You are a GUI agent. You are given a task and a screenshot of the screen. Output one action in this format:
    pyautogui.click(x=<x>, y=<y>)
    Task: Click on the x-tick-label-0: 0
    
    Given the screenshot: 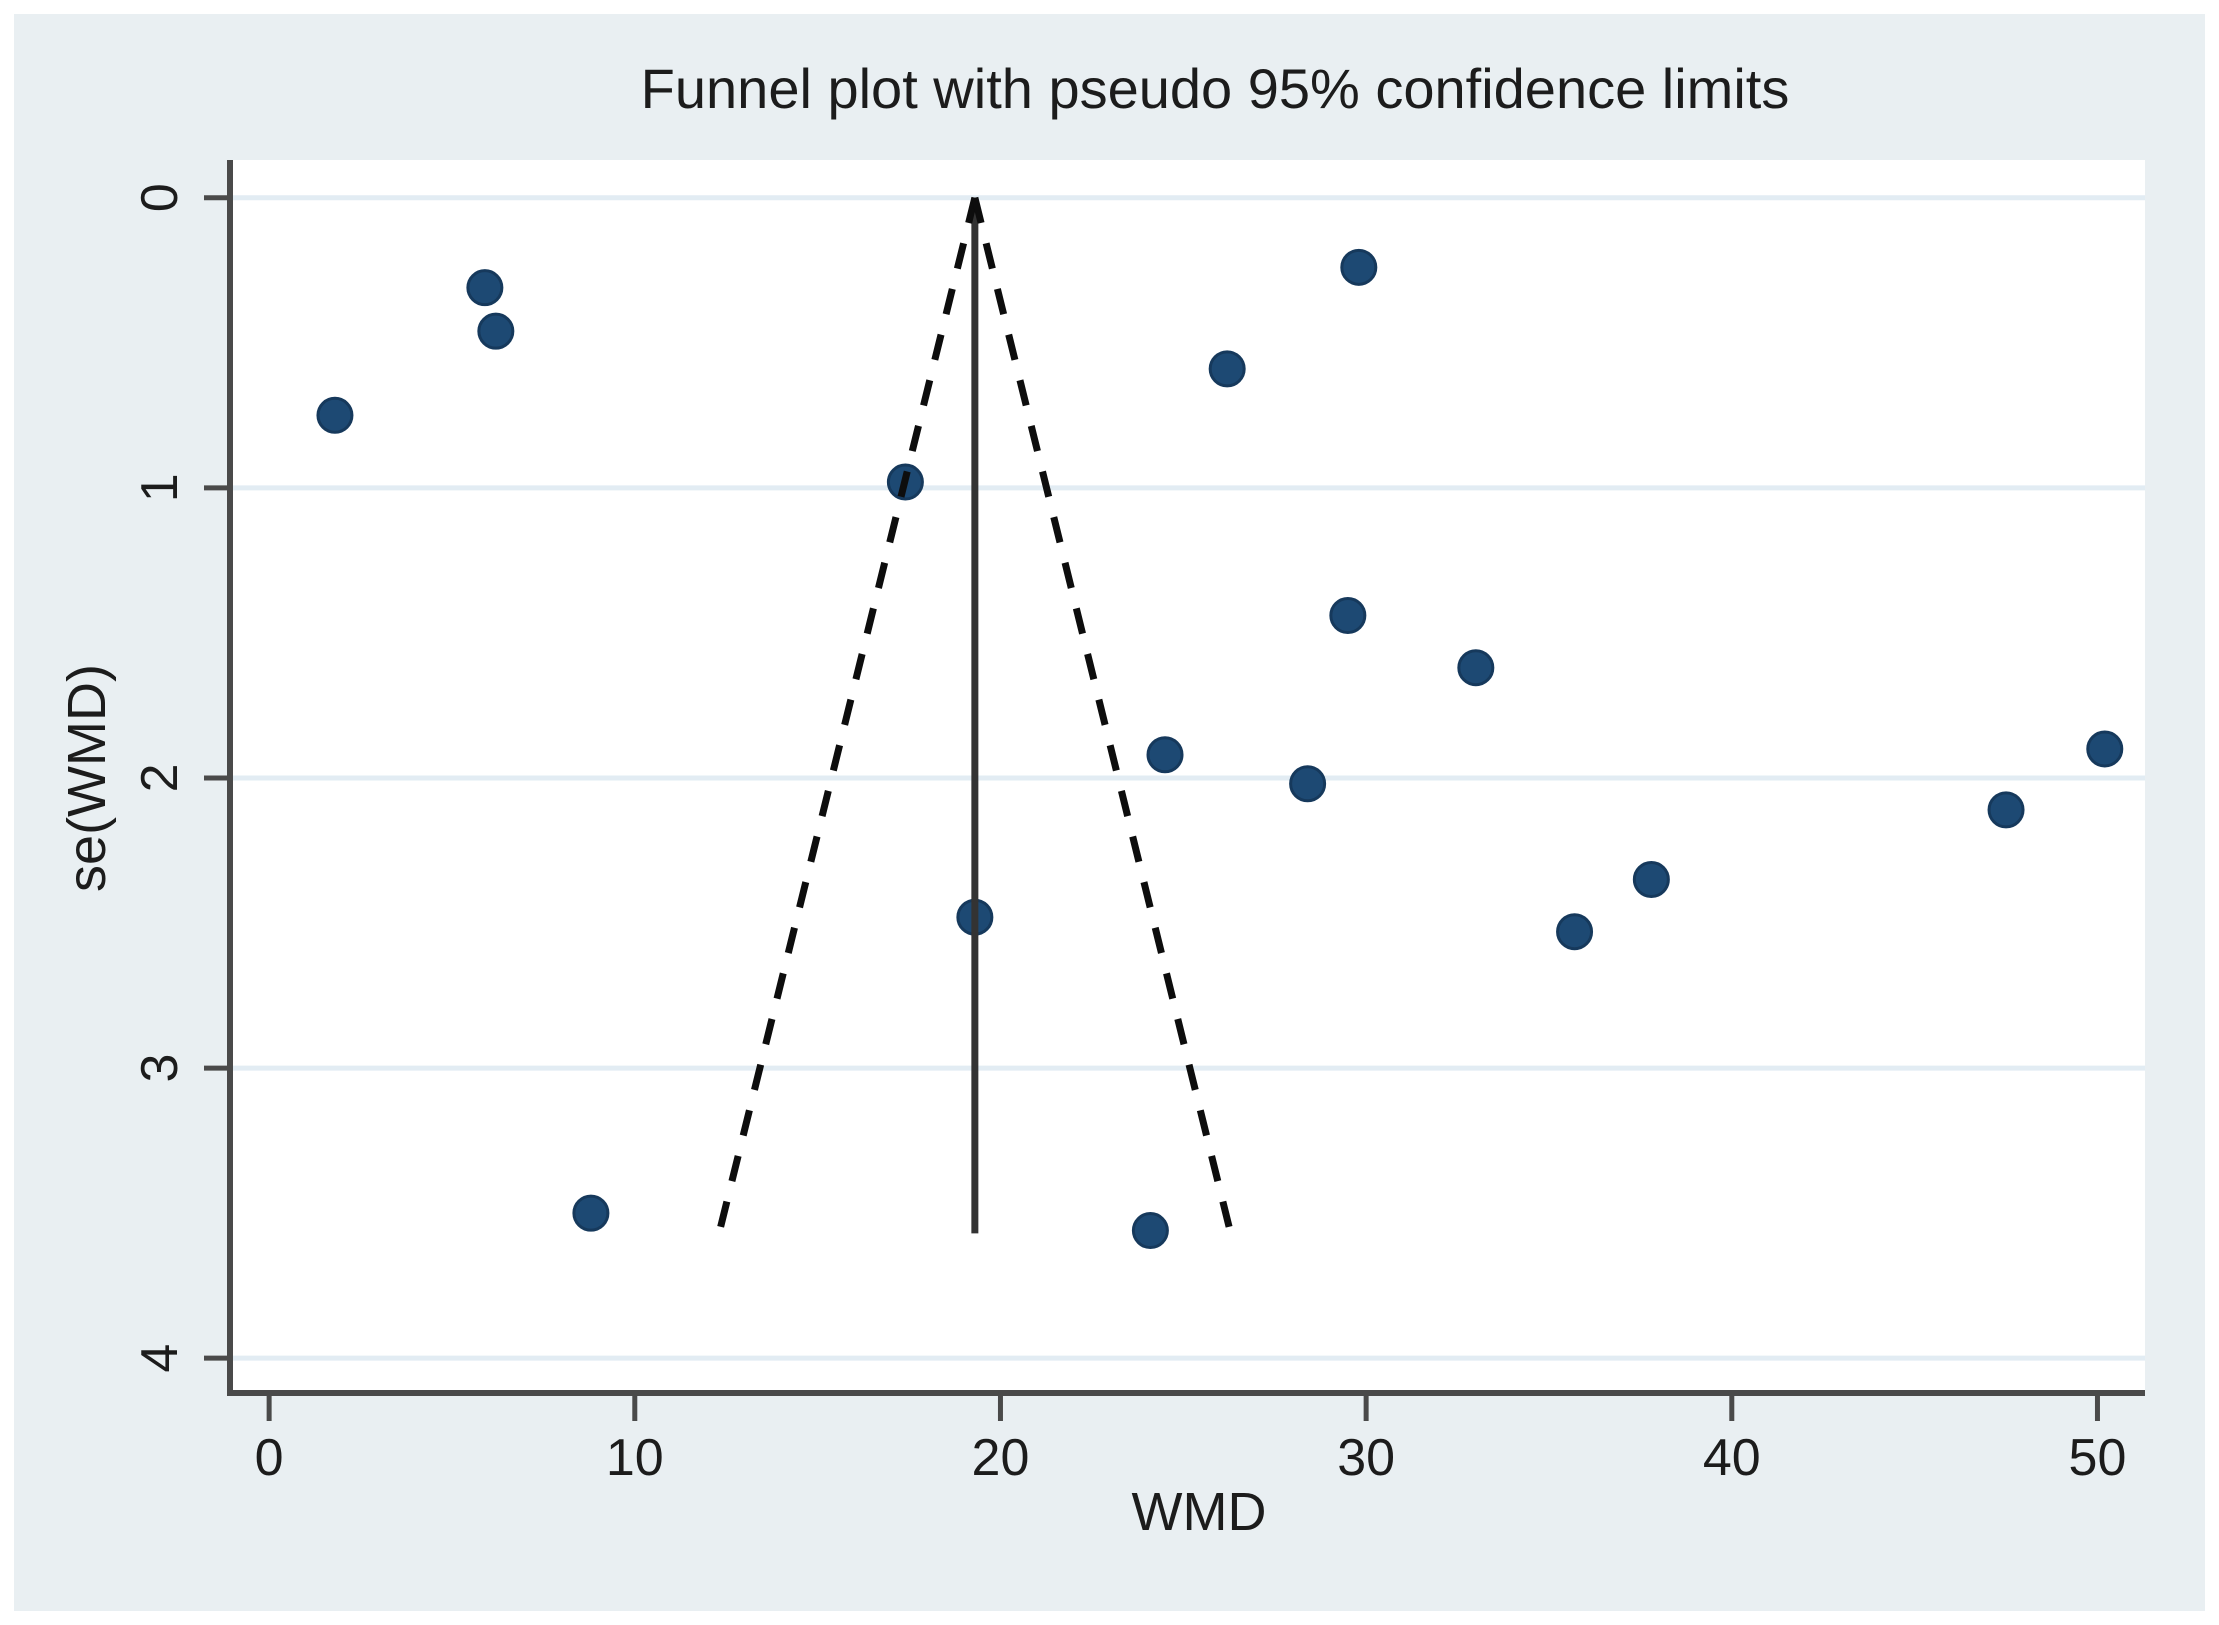 What is the action you would take?
    pyautogui.click(x=269, y=1458)
    